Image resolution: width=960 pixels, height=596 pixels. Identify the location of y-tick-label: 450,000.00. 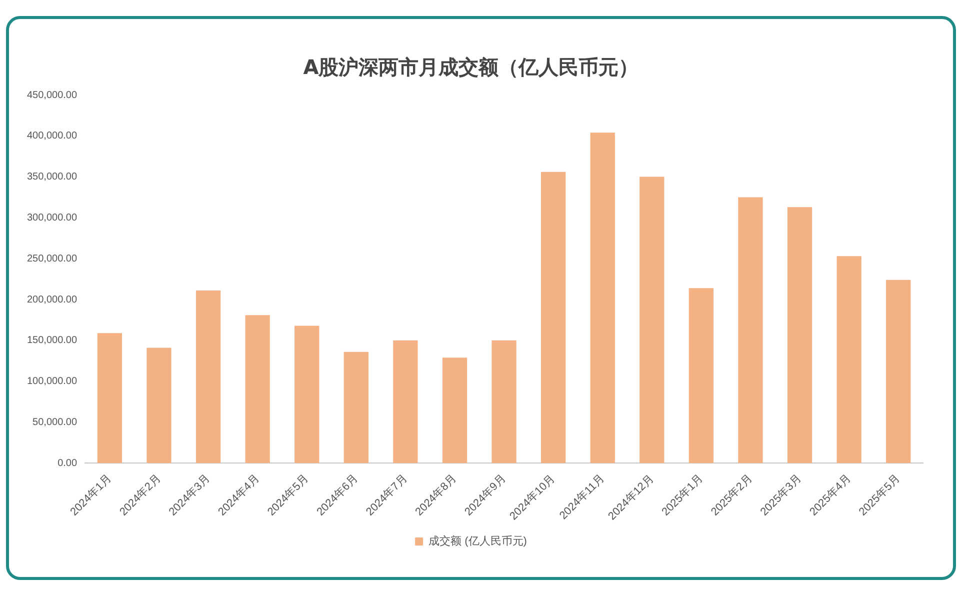
(52, 95).